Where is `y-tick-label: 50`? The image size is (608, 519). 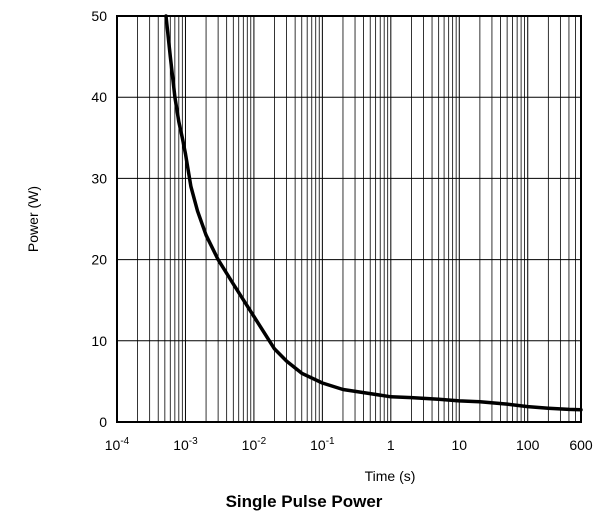
y-tick-label: 50 is located at coordinates (99, 16).